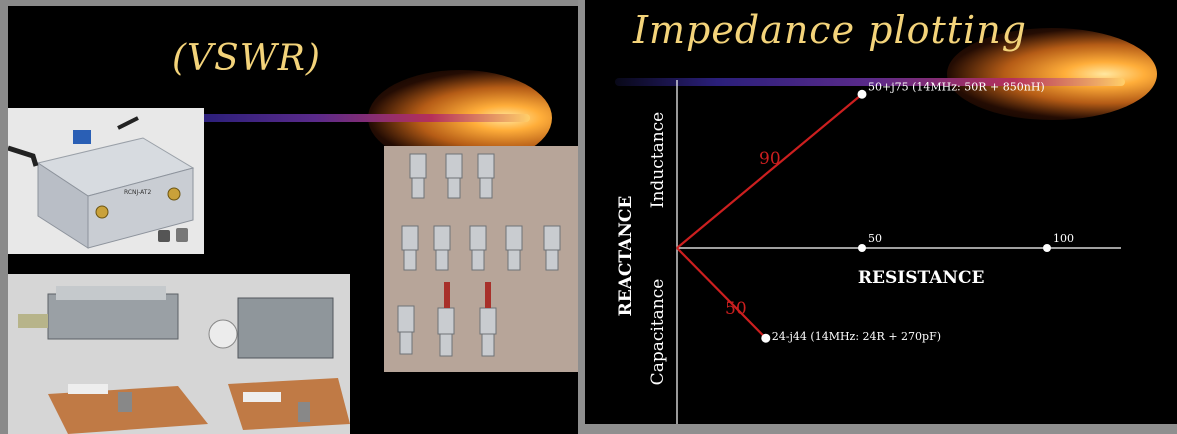  What do you see at coordinates (1063, 238) in the screenshot?
I see `x-tick-label: 100` at bounding box center [1063, 238].